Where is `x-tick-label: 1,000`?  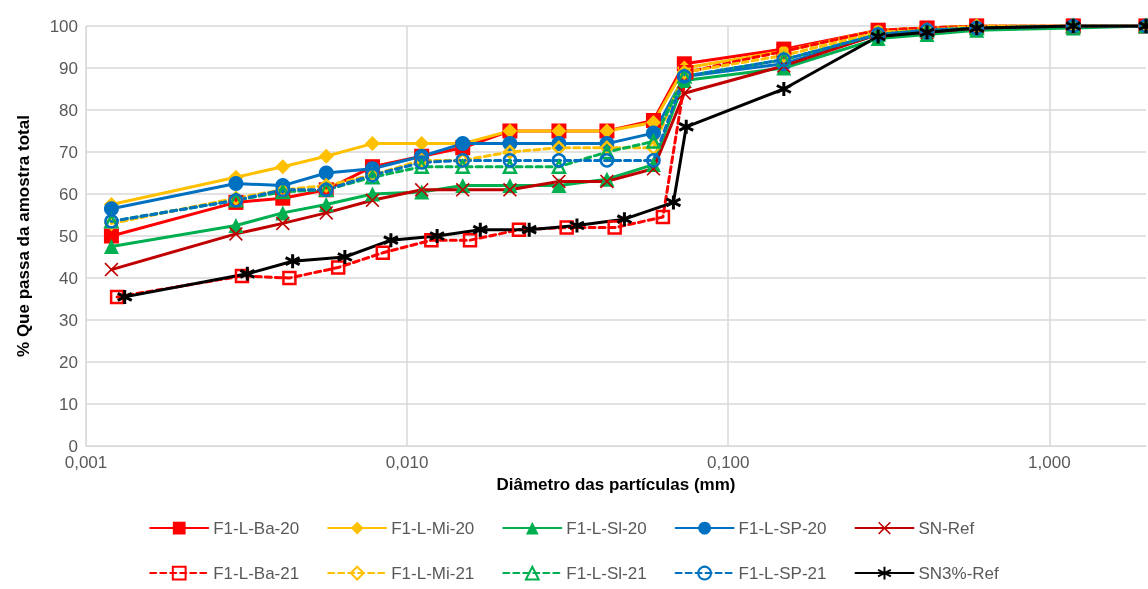 x-tick-label: 1,000 is located at coordinates (1049, 462).